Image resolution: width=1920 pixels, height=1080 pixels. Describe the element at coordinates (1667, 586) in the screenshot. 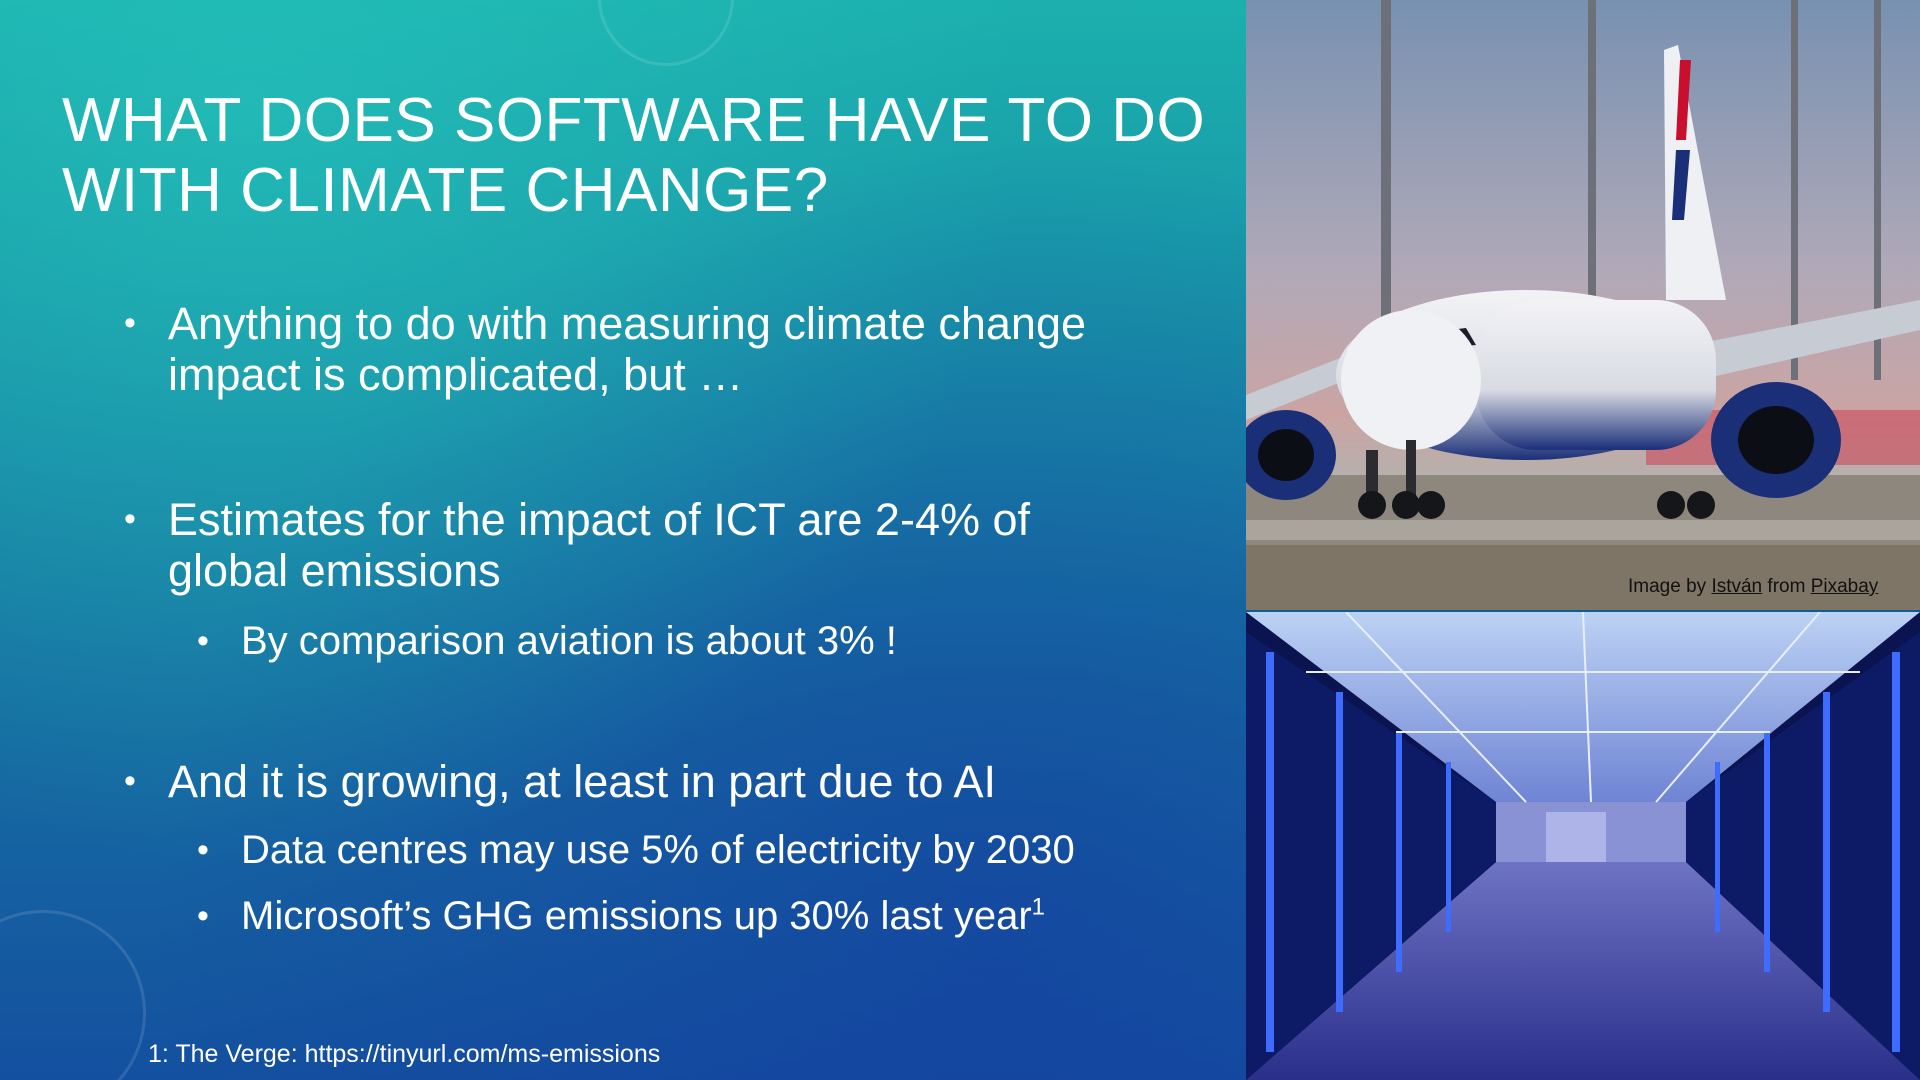

I see `credit-prefix: Image by` at that location.